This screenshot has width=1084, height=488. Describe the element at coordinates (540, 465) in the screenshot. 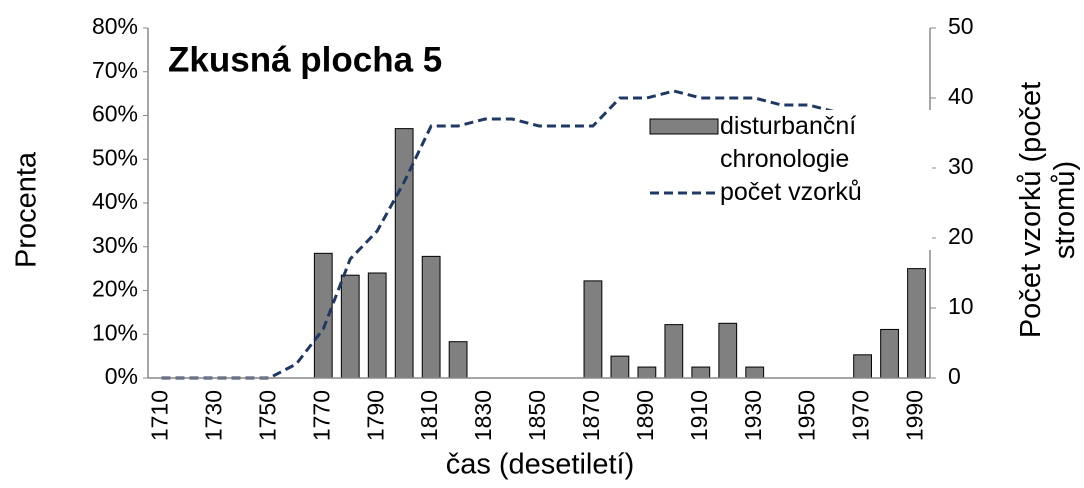

I see `x-axis-title: čas (desetiletí)` at that location.